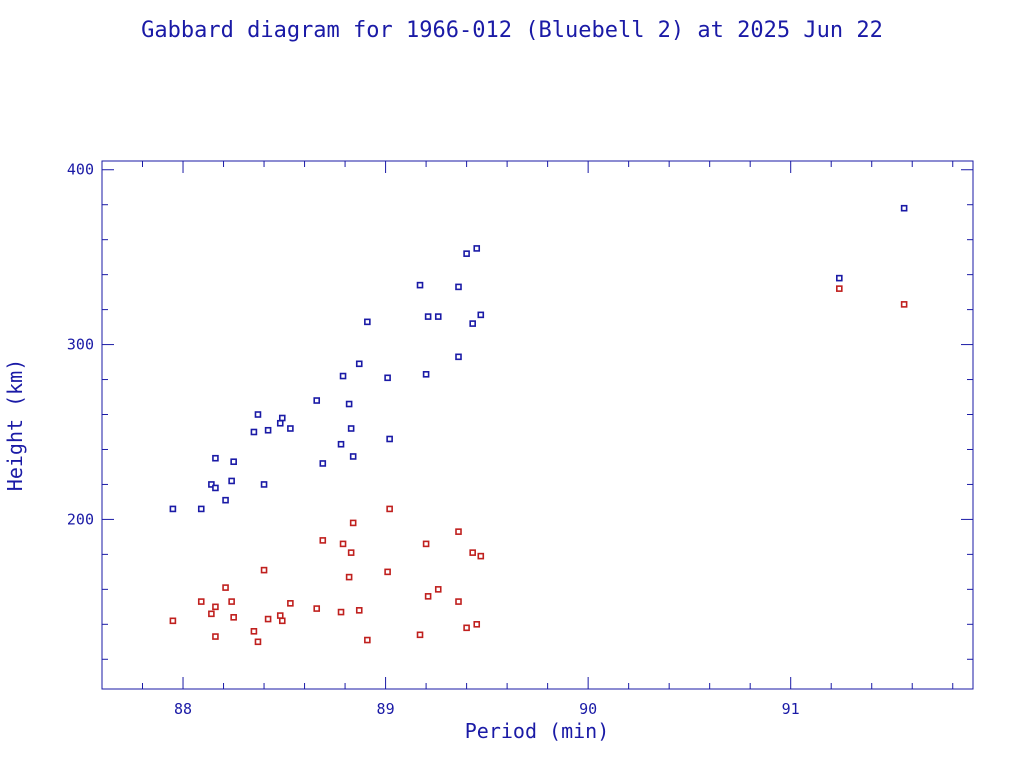 The image size is (1024, 768). What do you see at coordinates (15, 425) in the screenshot?
I see `y-axis-label: Height (km)` at bounding box center [15, 425].